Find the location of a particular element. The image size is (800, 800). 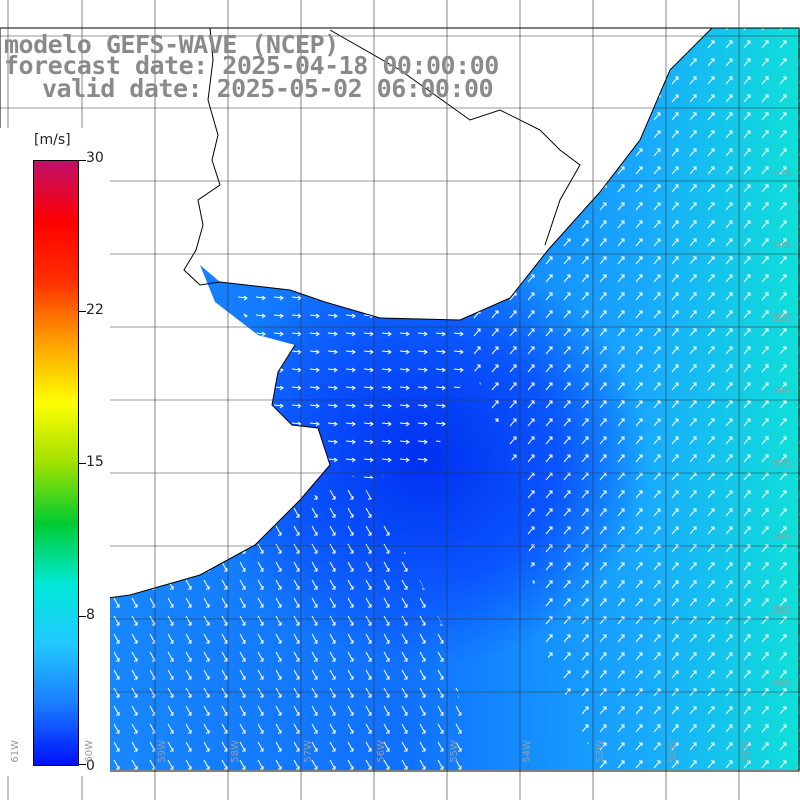

lon-label-52w: 52W is located at coordinates (673, 751).